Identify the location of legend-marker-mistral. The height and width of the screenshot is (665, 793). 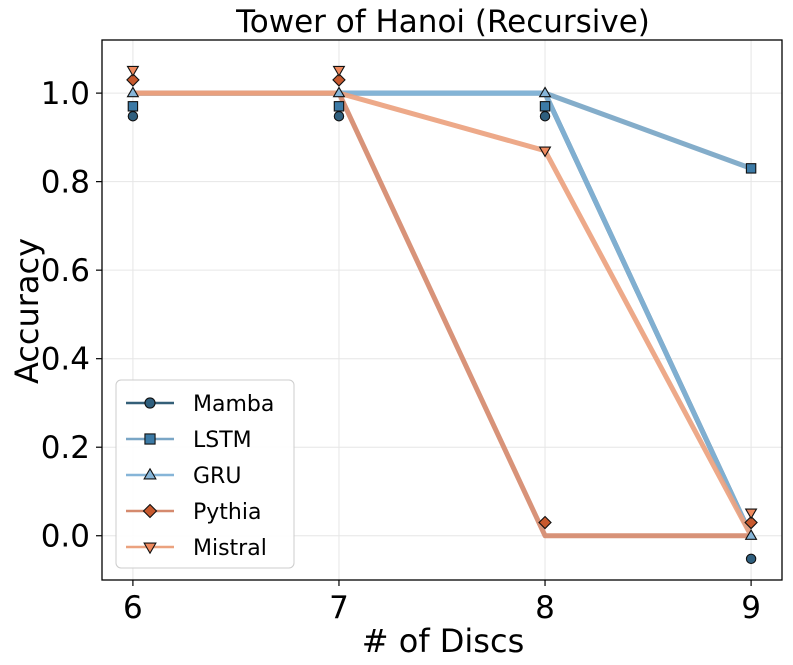
(150, 548).